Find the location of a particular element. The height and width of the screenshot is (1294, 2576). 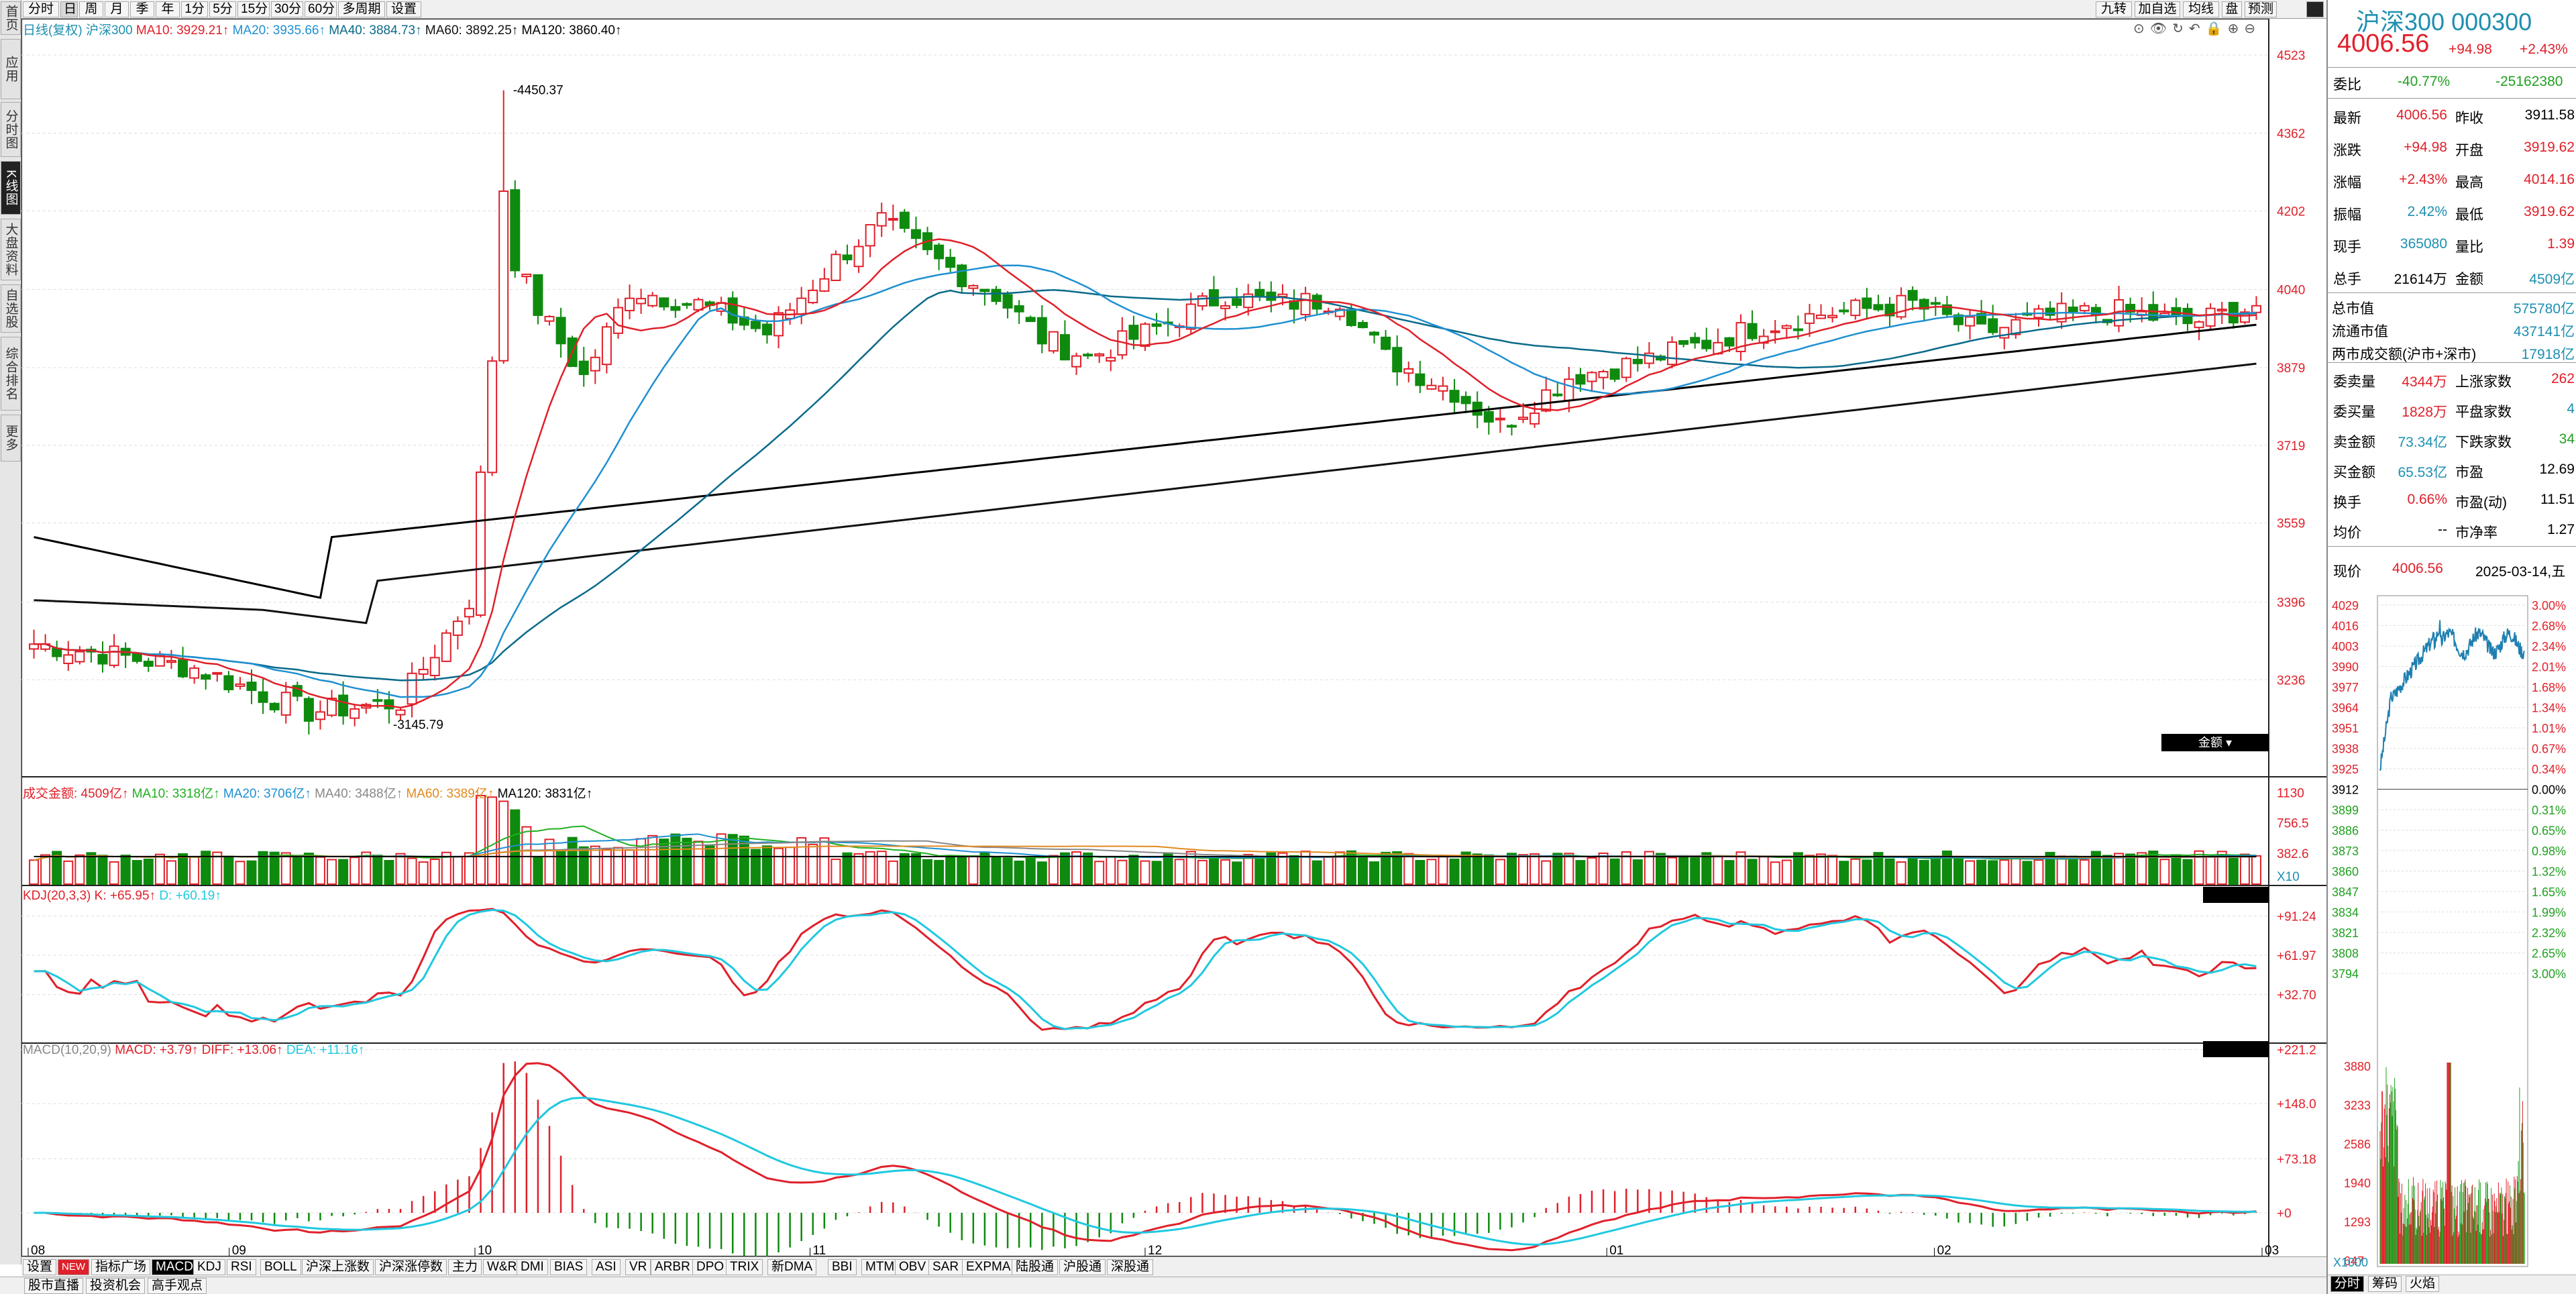

sidebar-item-7: 更多 is located at coordinates (11, 438).